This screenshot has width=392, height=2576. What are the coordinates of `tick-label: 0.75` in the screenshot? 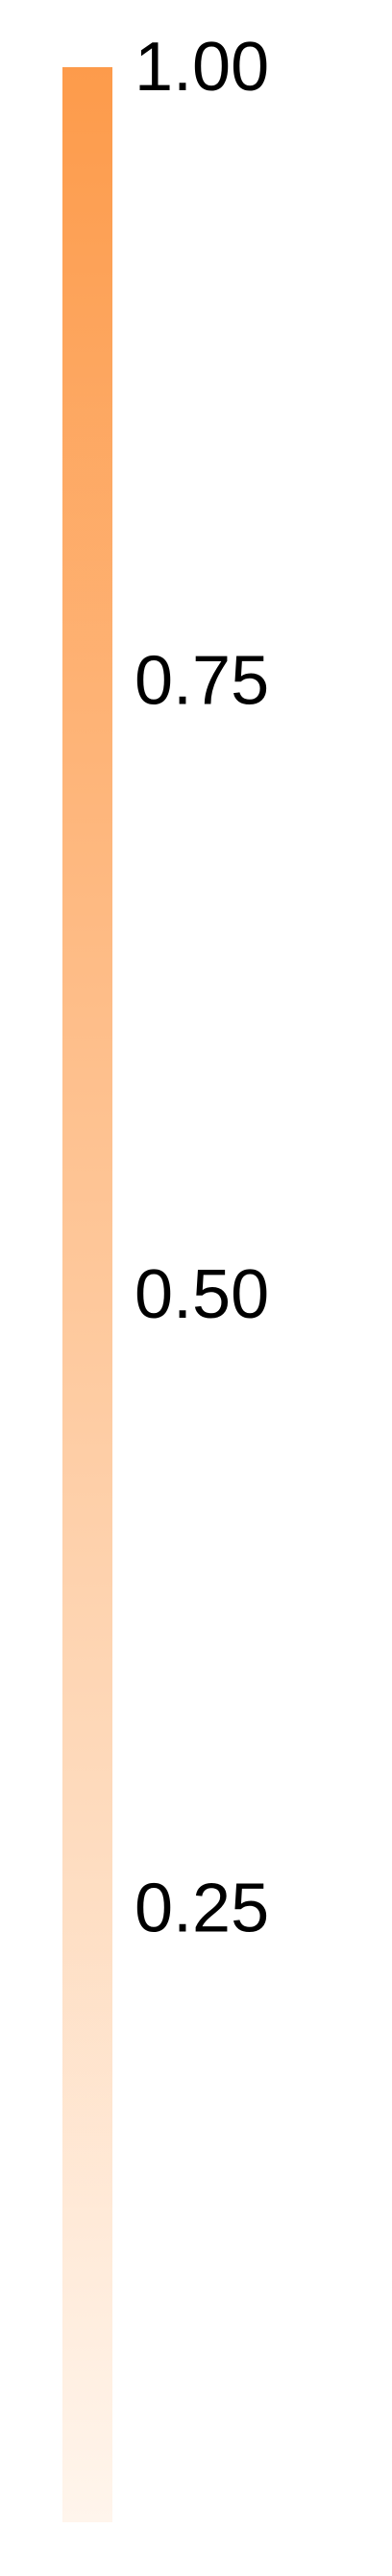 It's located at (202, 681).